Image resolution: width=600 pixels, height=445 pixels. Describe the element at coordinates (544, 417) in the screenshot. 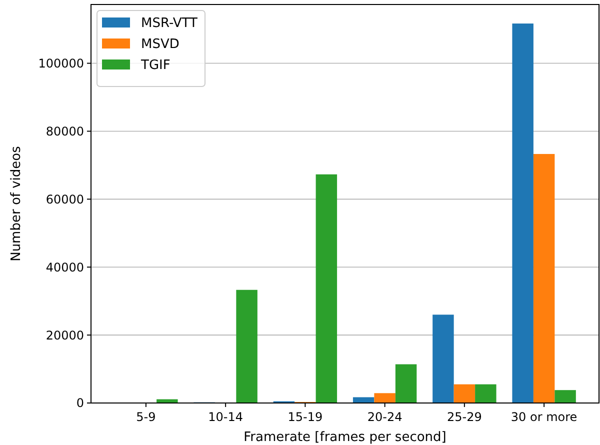

I see `x-tick-label: 30 or more` at that location.